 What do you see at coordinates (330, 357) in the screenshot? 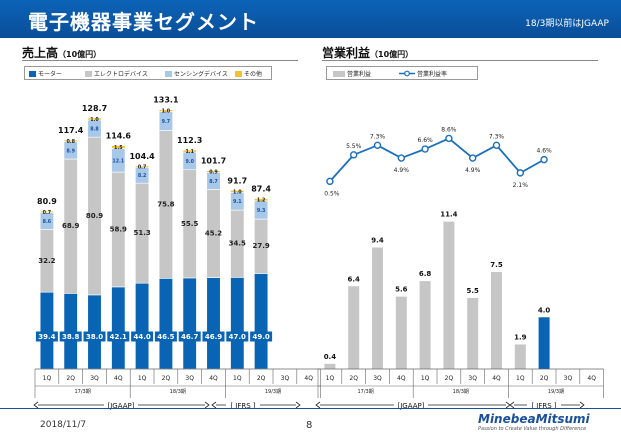
I see `op-bar-label: 0.4` at bounding box center [330, 357].